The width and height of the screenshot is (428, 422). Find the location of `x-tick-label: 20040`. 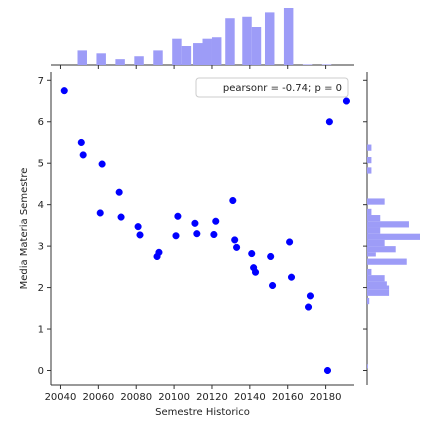

x-tick-label: 20040 is located at coordinates (61, 397).